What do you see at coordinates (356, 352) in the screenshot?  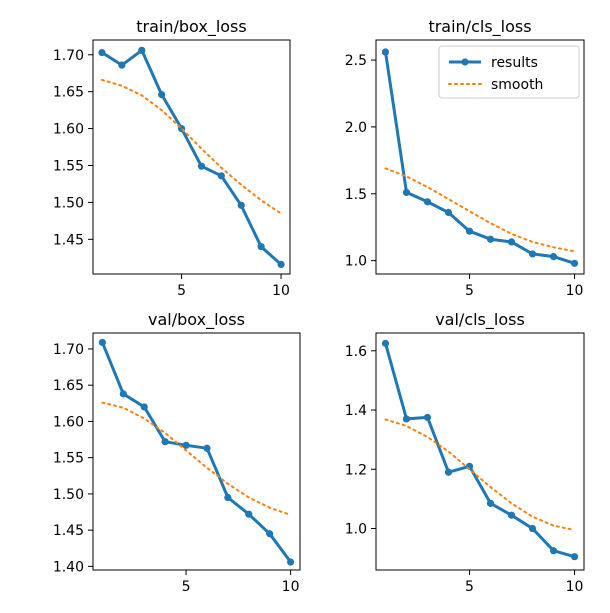 I see `y-tick-label: 1.6` at bounding box center [356, 352].